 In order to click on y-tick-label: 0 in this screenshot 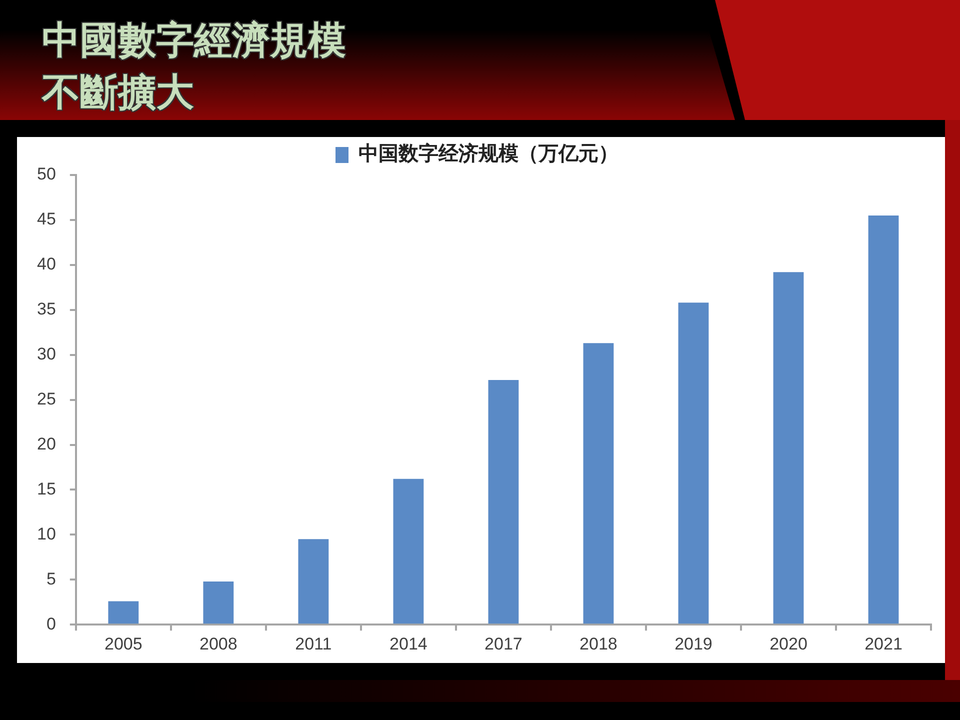, I will do `click(51, 624)`.